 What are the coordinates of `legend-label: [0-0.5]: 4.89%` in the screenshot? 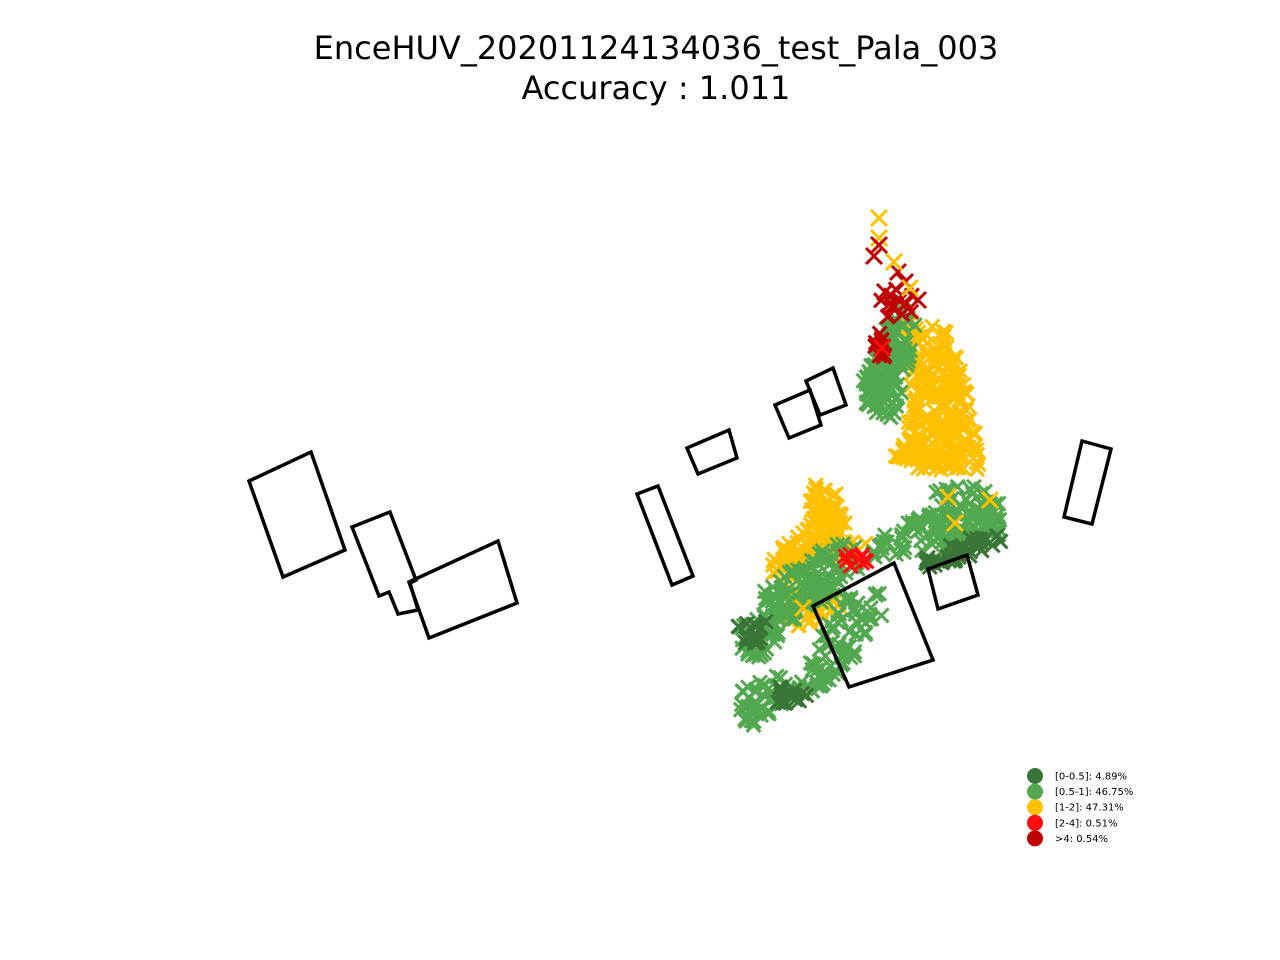 It's located at (1091, 777).